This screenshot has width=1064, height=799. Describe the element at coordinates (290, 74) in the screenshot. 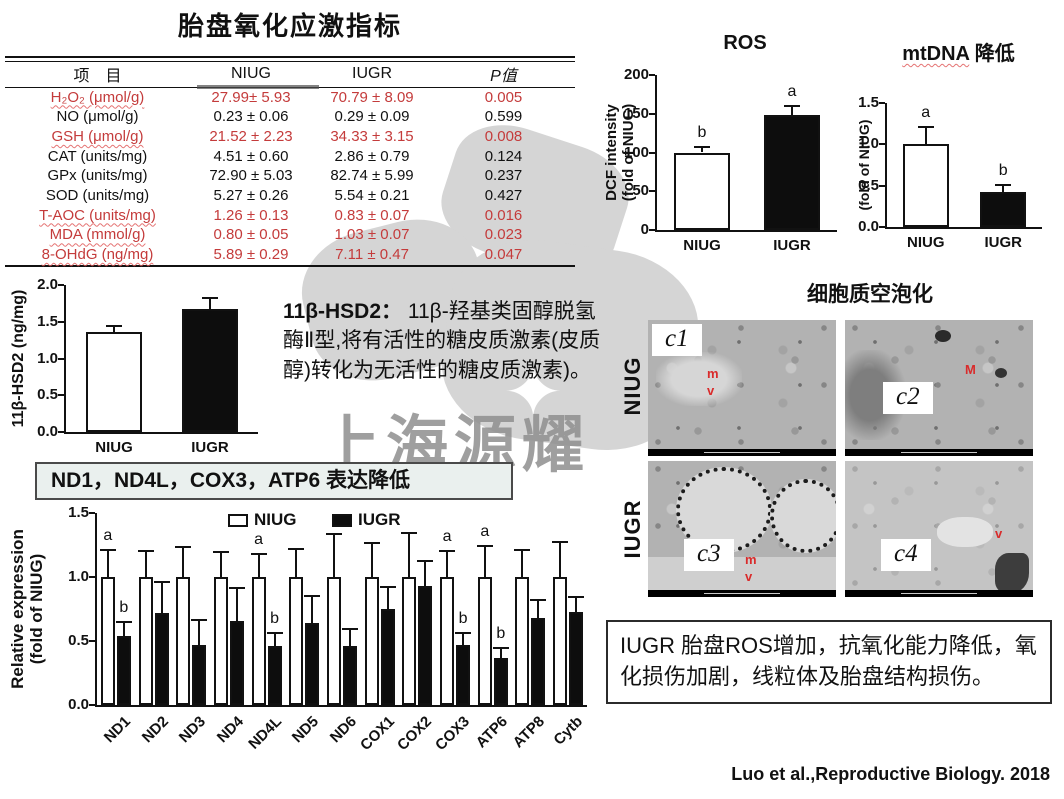

I see `table-header-row: 项 目 NIUG IUGR P值` at that location.